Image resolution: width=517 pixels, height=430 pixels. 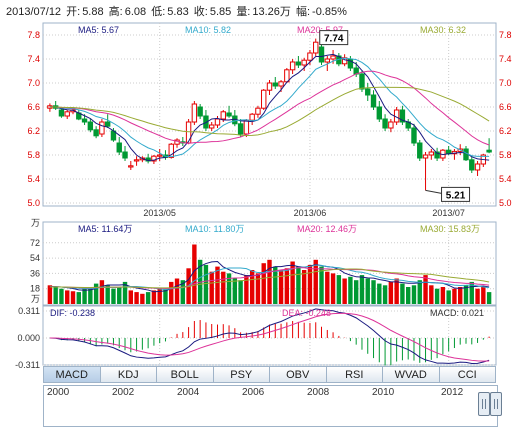 What do you see at coordinates (496, 404) in the screenshot?
I see `navigator-right-handle` at bounding box center [496, 404].